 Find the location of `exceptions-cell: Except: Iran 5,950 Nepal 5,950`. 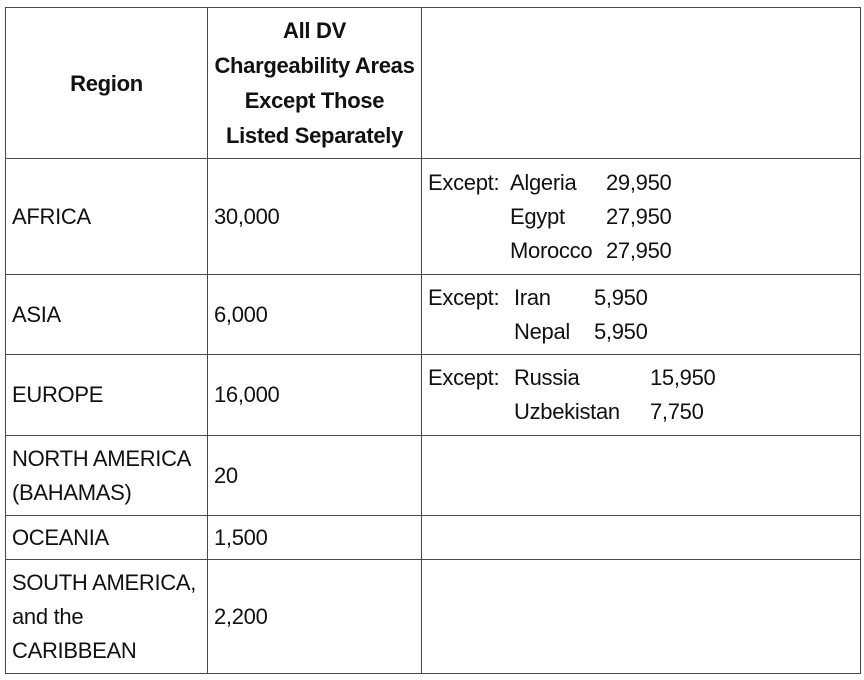

exceptions-cell: Except: Iran 5,950 Nepal 5,950 is located at coordinates (641, 314).